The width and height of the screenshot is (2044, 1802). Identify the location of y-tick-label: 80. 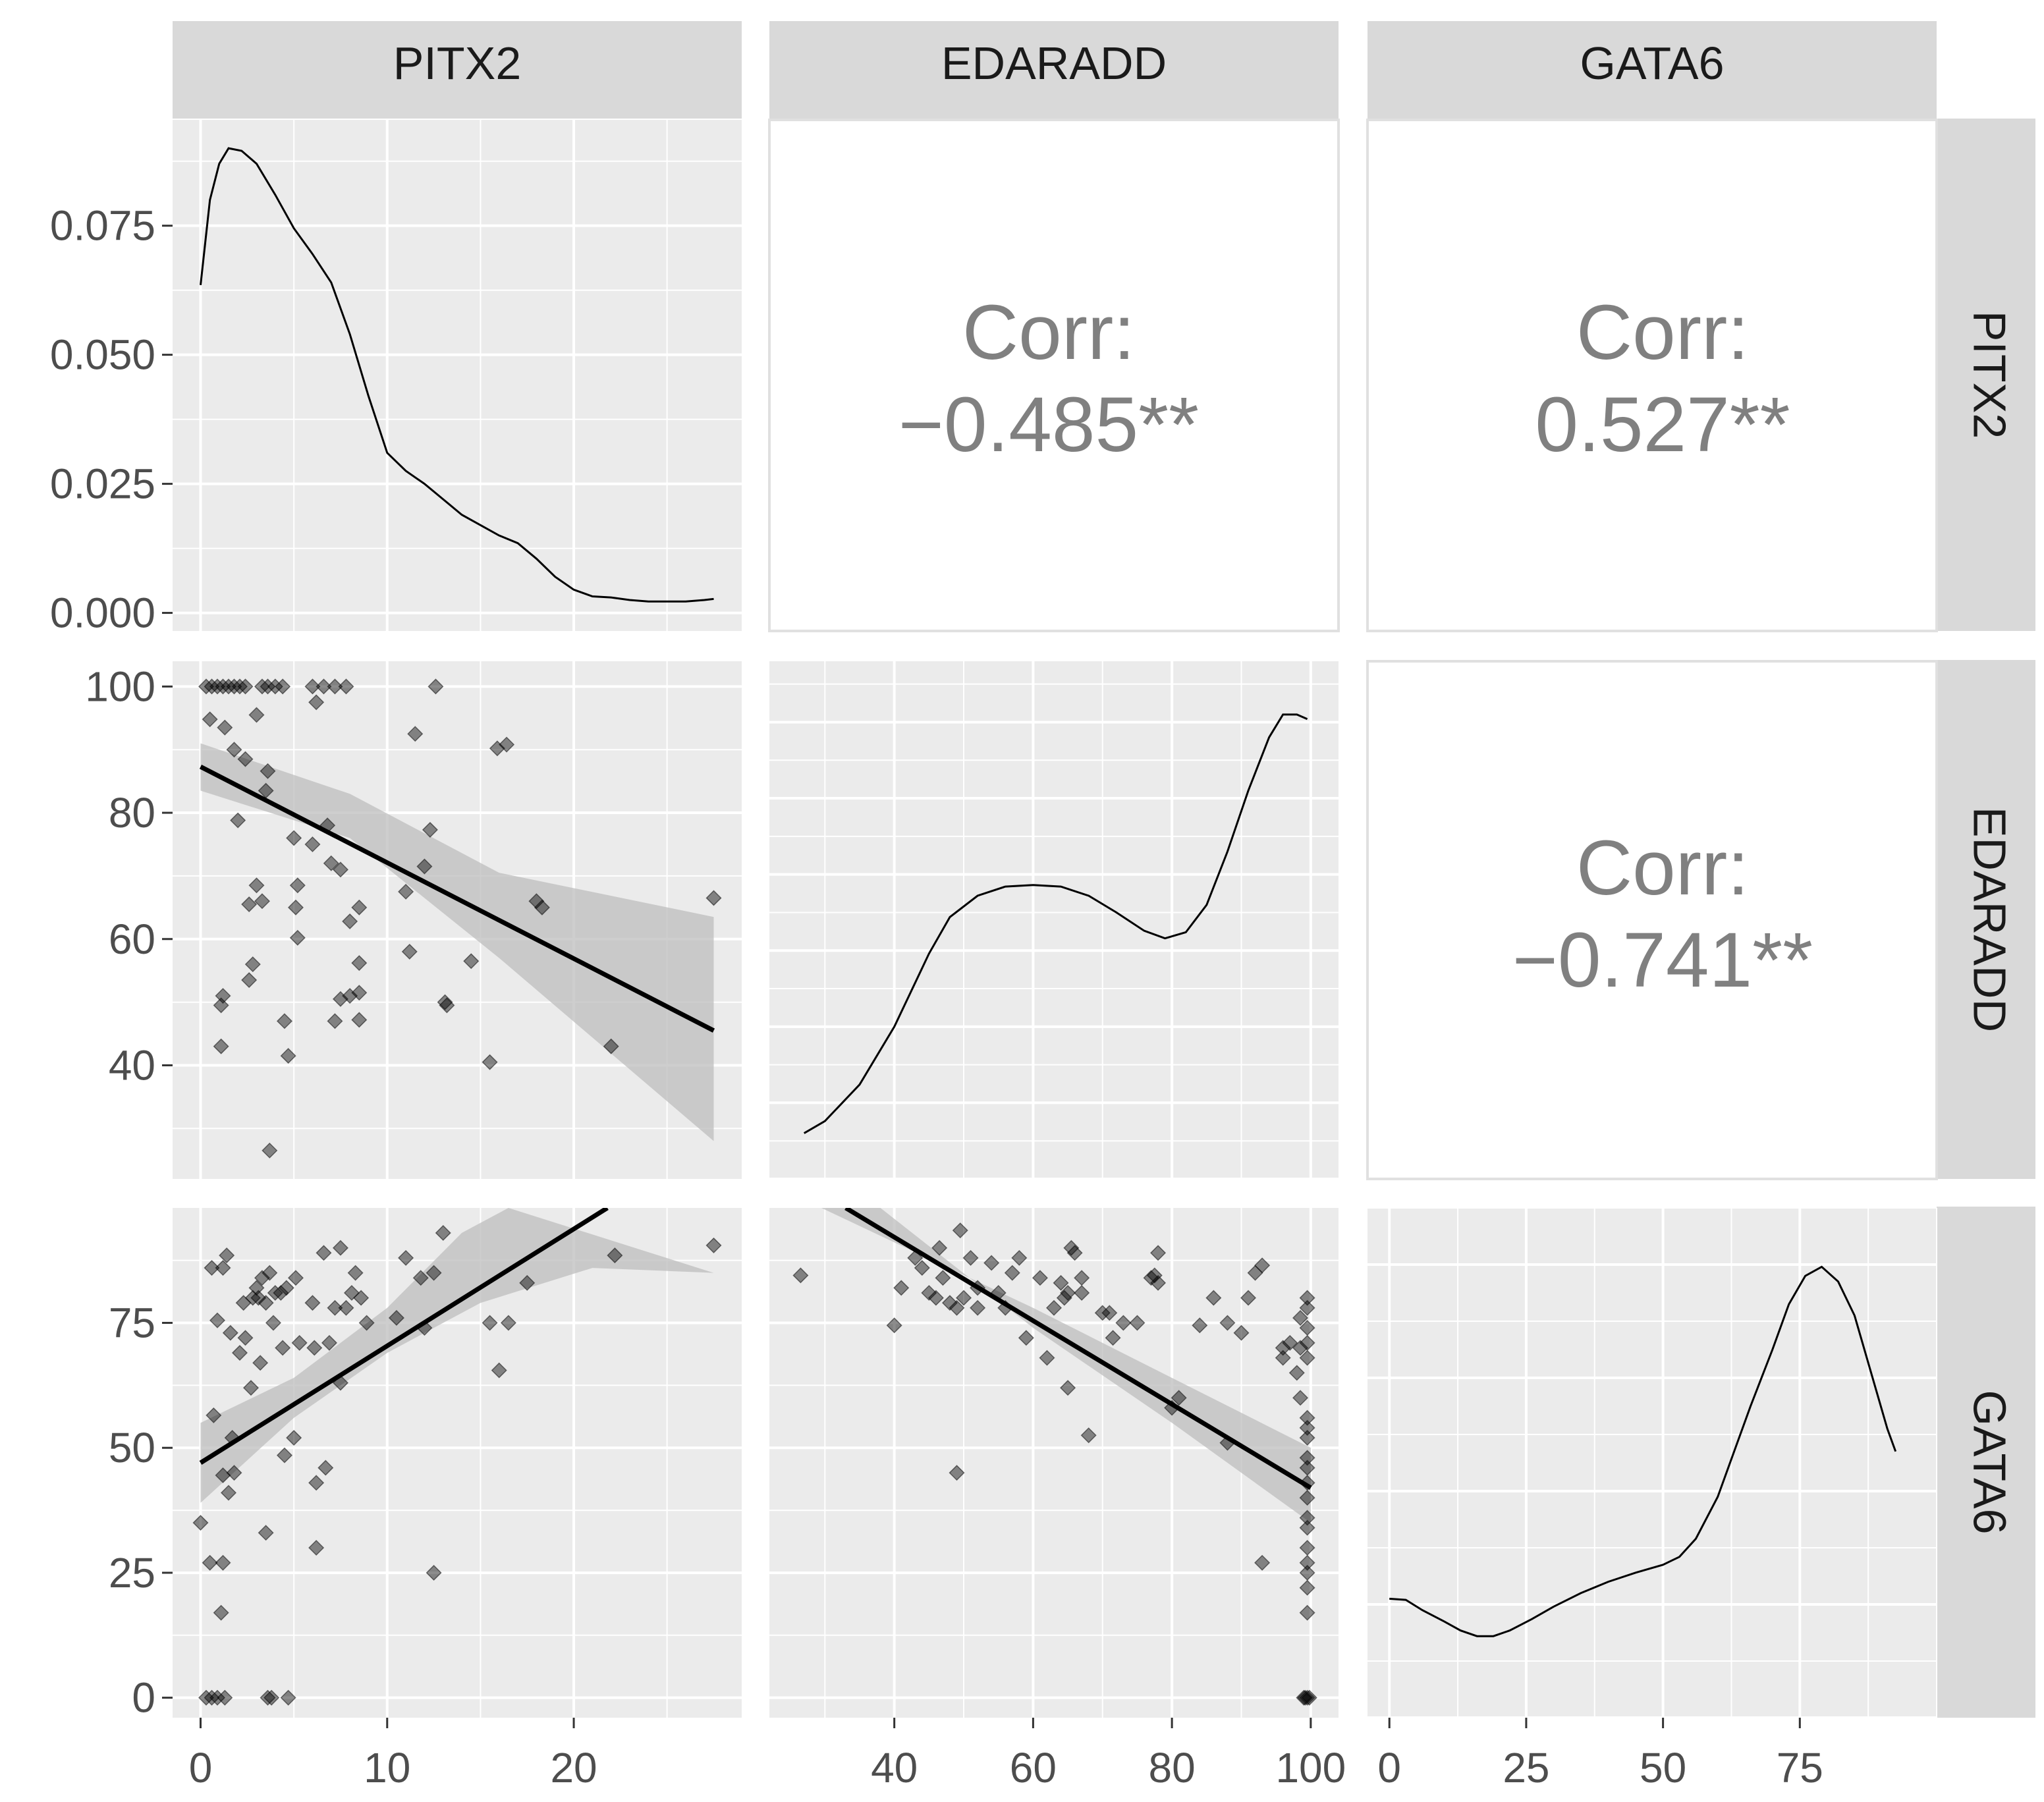
(132, 812).